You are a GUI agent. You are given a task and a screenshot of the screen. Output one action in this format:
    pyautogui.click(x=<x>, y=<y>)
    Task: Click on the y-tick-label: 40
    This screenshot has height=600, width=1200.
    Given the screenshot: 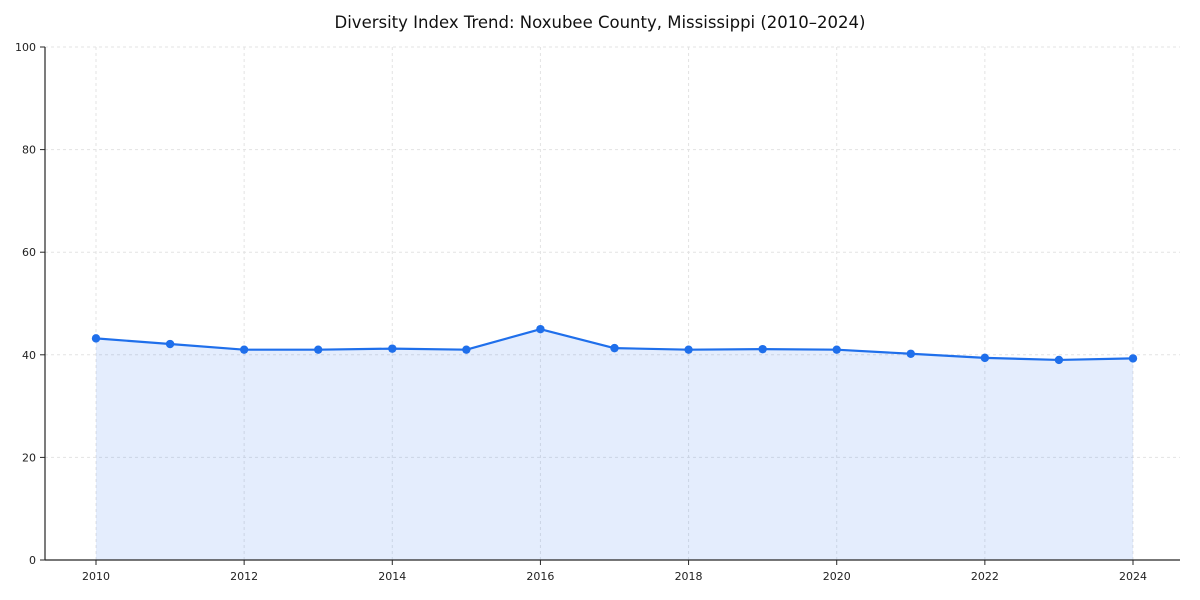 What is the action you would take?
    pyautogui.click(x=29, y=355)
    